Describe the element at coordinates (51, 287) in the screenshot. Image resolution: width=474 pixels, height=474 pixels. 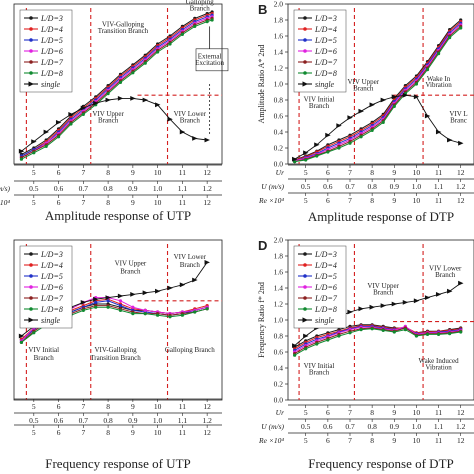
I see `legend-entry: L/D=6` at that location.